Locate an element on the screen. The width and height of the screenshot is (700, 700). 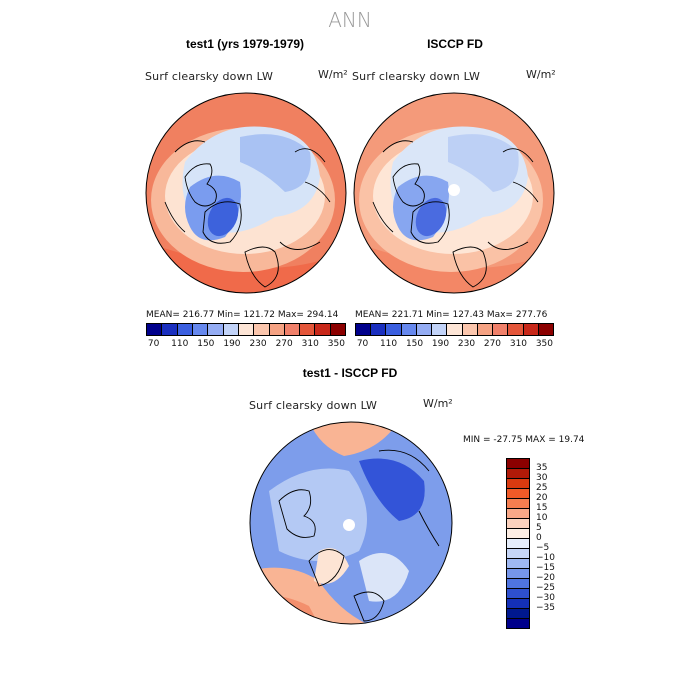
panel-title-test1: test1 (yrs 1979-1979) is located at coordinates (245, 44).